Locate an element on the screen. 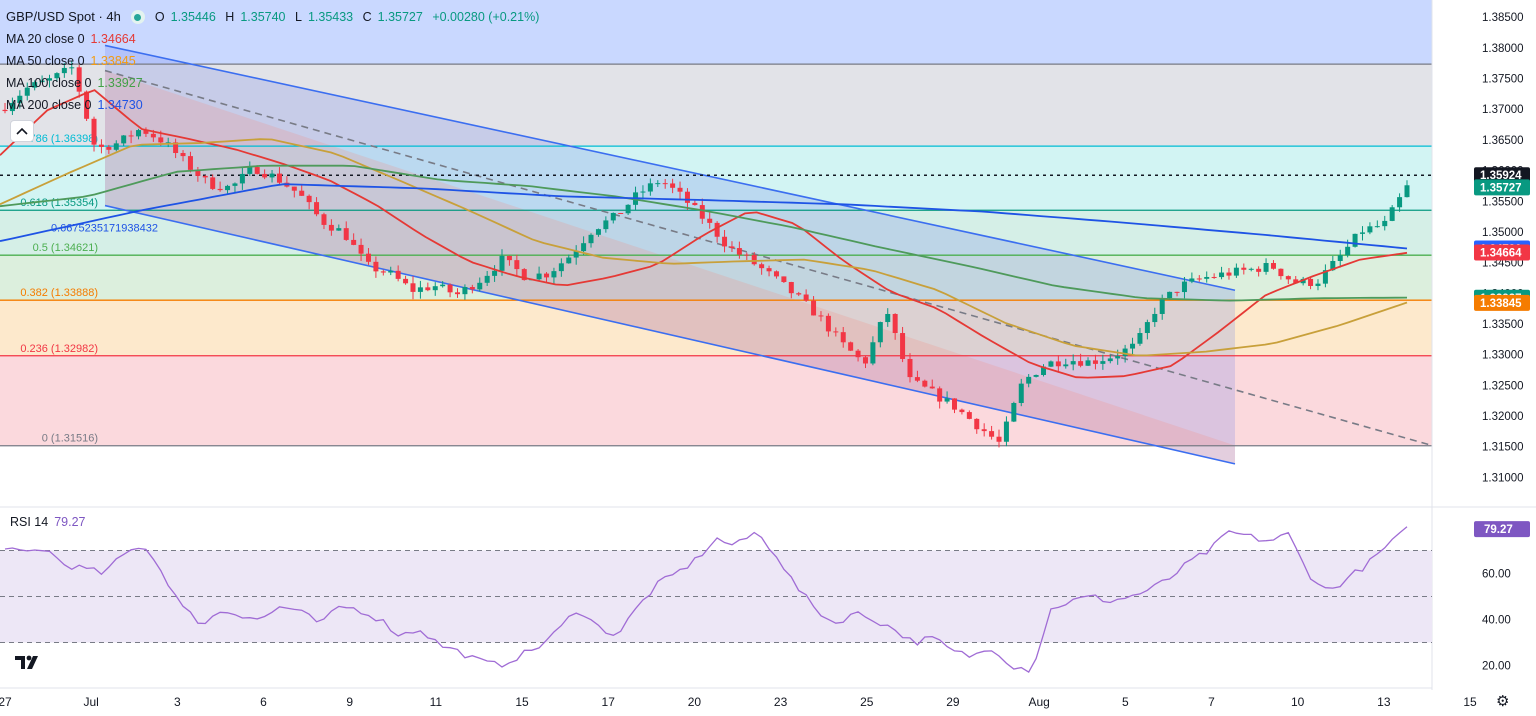 The image size is (1536, 716). time-label-5: 11 is located at coordinates (436, 702).